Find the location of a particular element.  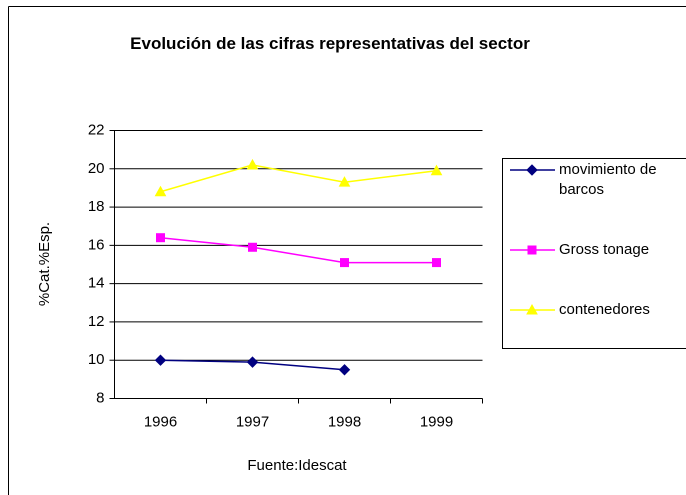

y-axis-label: %Cat.%Esp. is located at coordinates (44, 264).